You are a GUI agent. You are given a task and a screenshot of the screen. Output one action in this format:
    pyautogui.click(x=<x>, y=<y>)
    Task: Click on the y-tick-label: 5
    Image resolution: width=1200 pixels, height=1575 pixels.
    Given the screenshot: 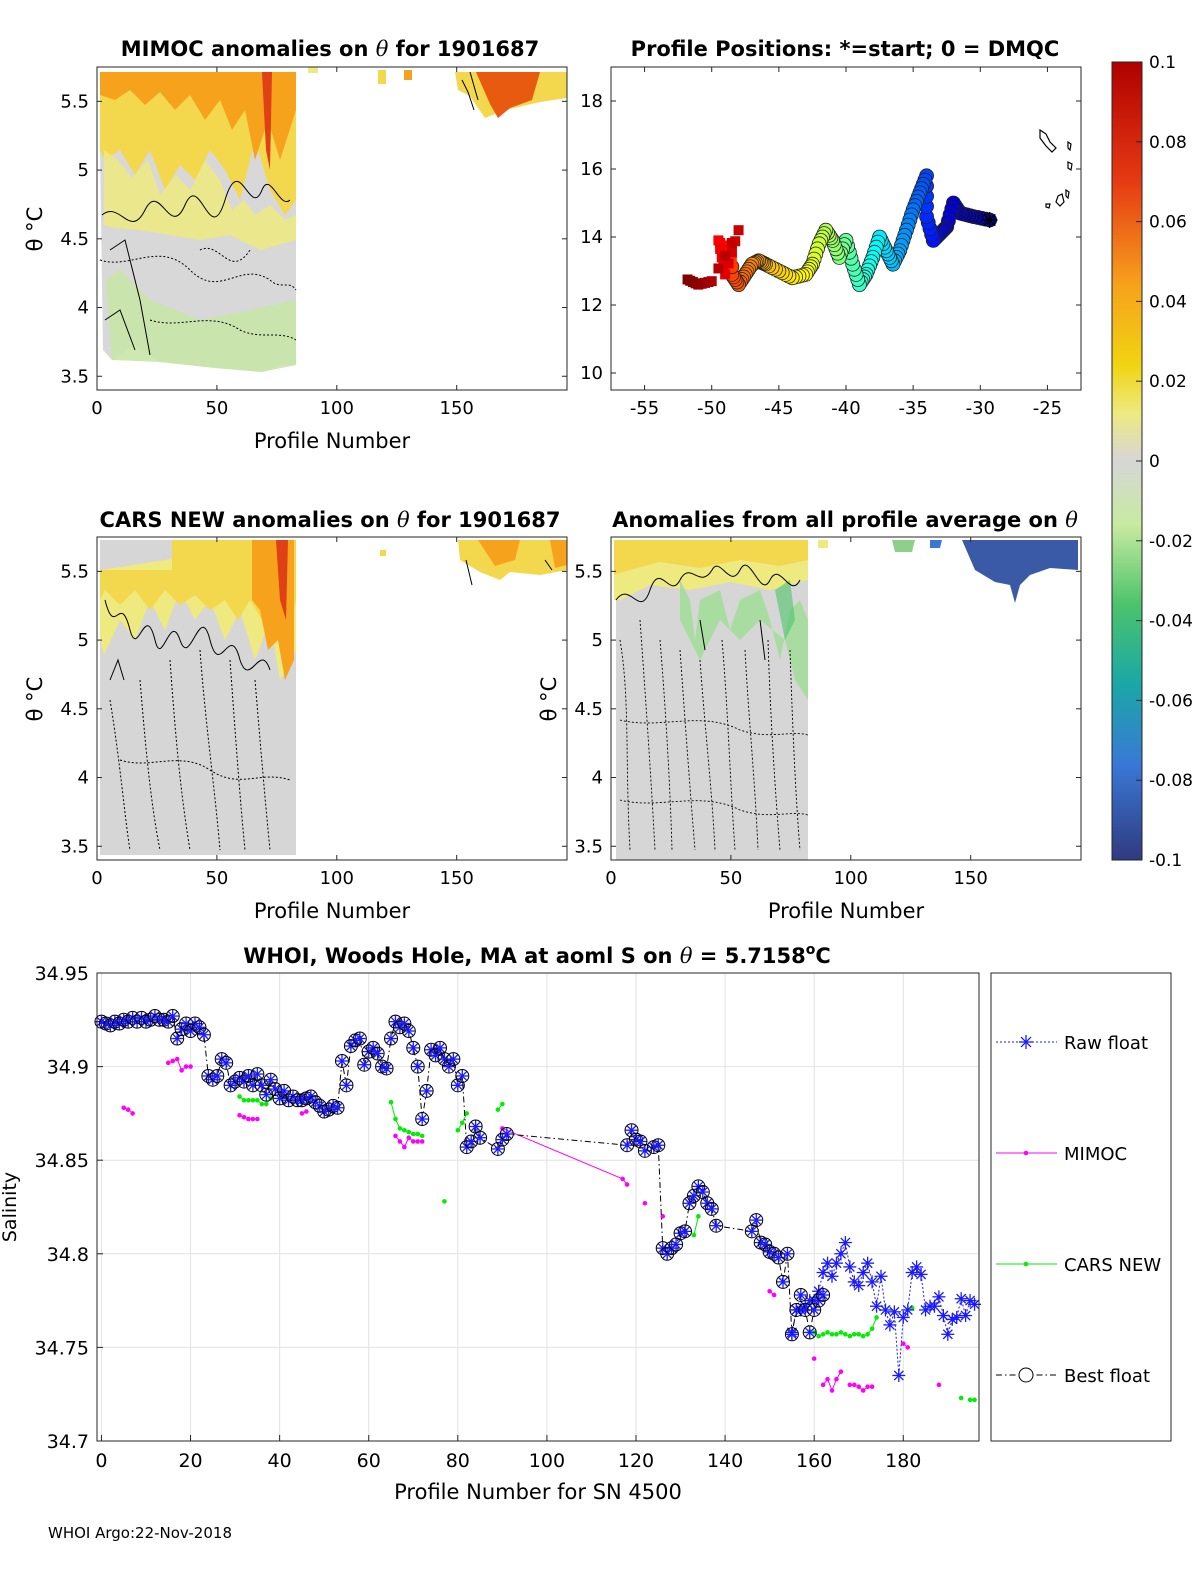 What is the action you would take?
    pyautogui.click(x=597, y=640)
    